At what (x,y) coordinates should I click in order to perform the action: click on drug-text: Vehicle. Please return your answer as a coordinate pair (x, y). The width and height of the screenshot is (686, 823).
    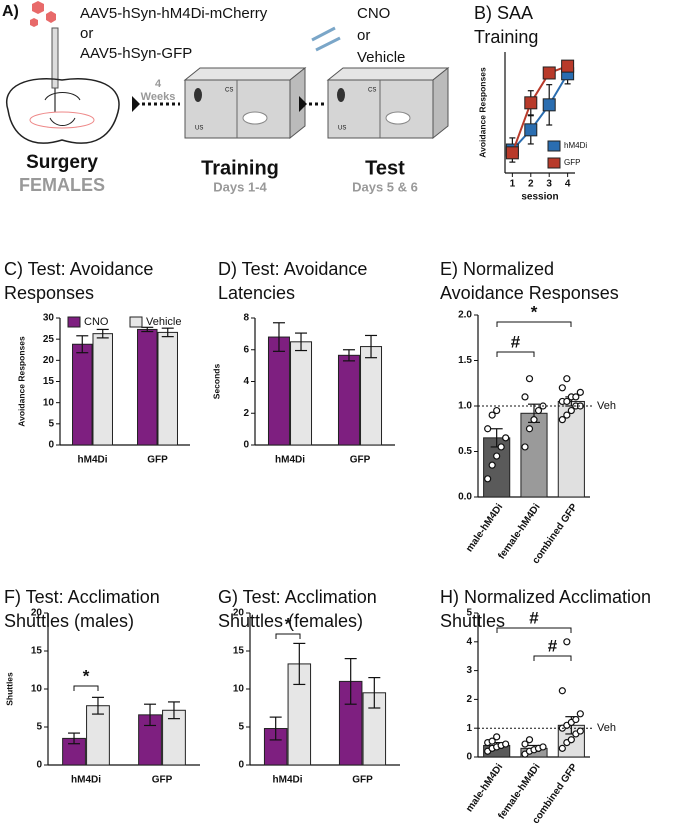
    Looking at the image, I should click on (381, 57).